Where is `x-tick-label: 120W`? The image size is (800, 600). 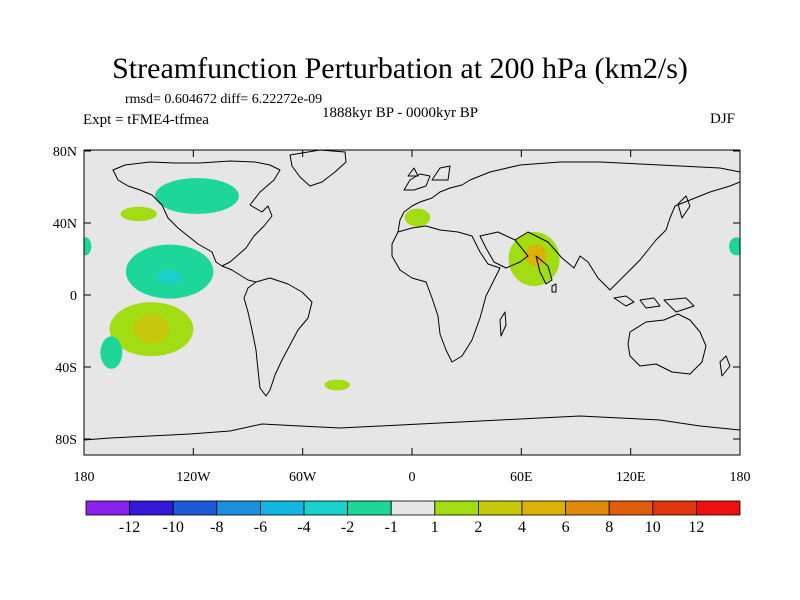
x-tick-label: 120W is located at coordinates (193, 477).